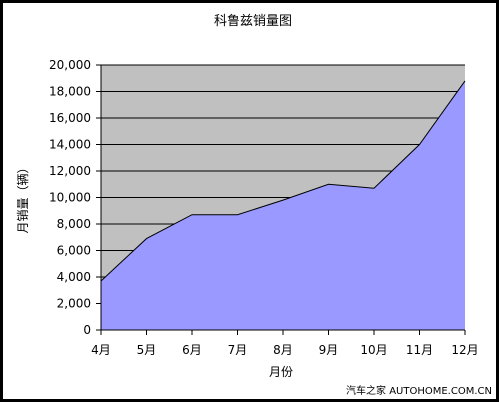 This screenshot has width=499, height=402. I want to click on y-tick-label: 6,000, so click(74, 251).